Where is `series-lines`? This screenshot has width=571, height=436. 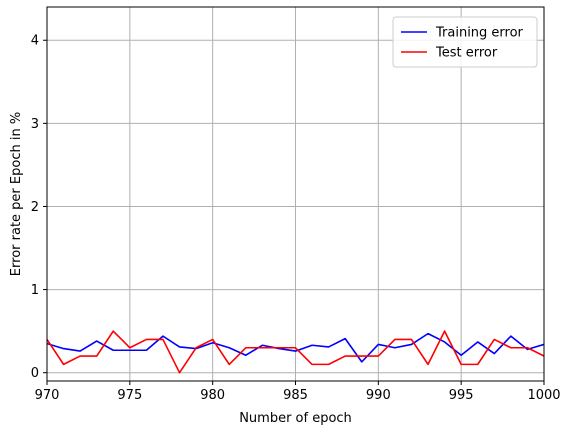
series-lines is located at coordinates (295, 352).